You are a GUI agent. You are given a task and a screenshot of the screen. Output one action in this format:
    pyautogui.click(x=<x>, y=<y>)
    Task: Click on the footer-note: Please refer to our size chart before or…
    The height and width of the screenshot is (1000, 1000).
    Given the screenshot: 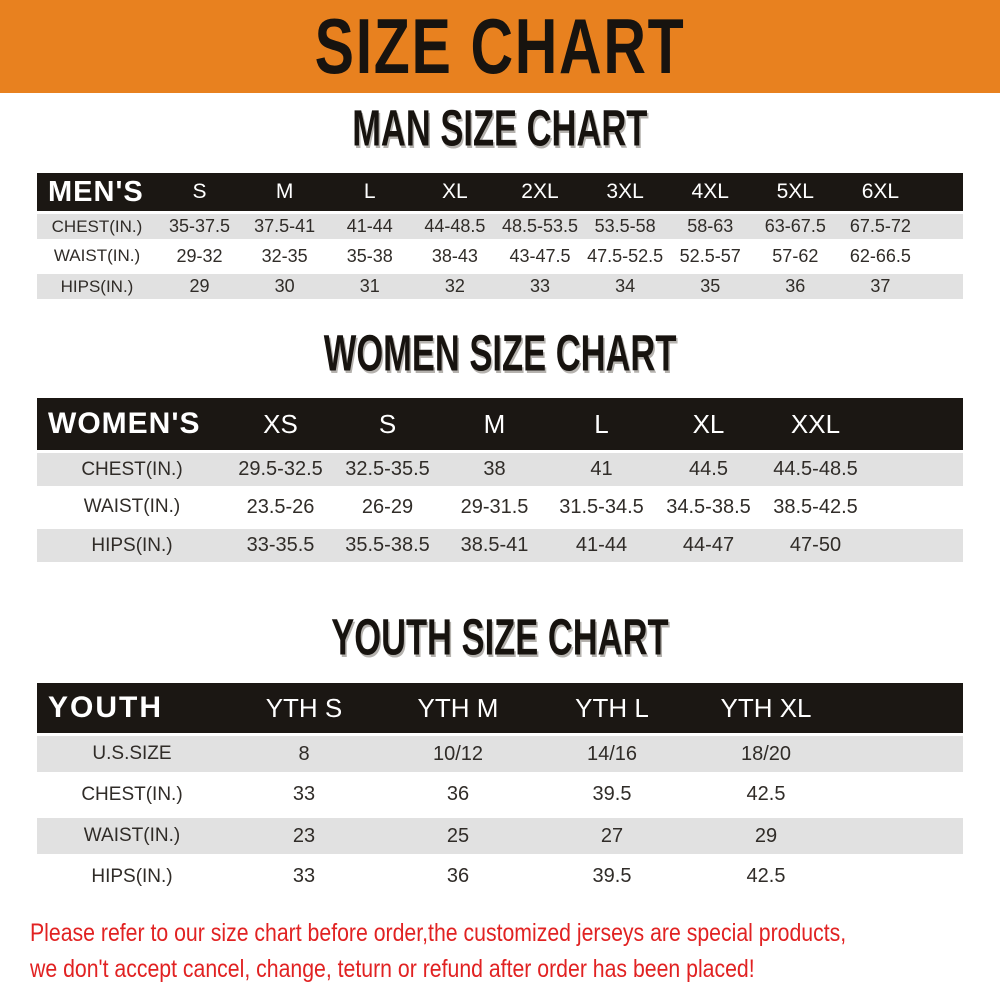 What is the action you would take?
    pyautogui.click(x=515, y=951)
    